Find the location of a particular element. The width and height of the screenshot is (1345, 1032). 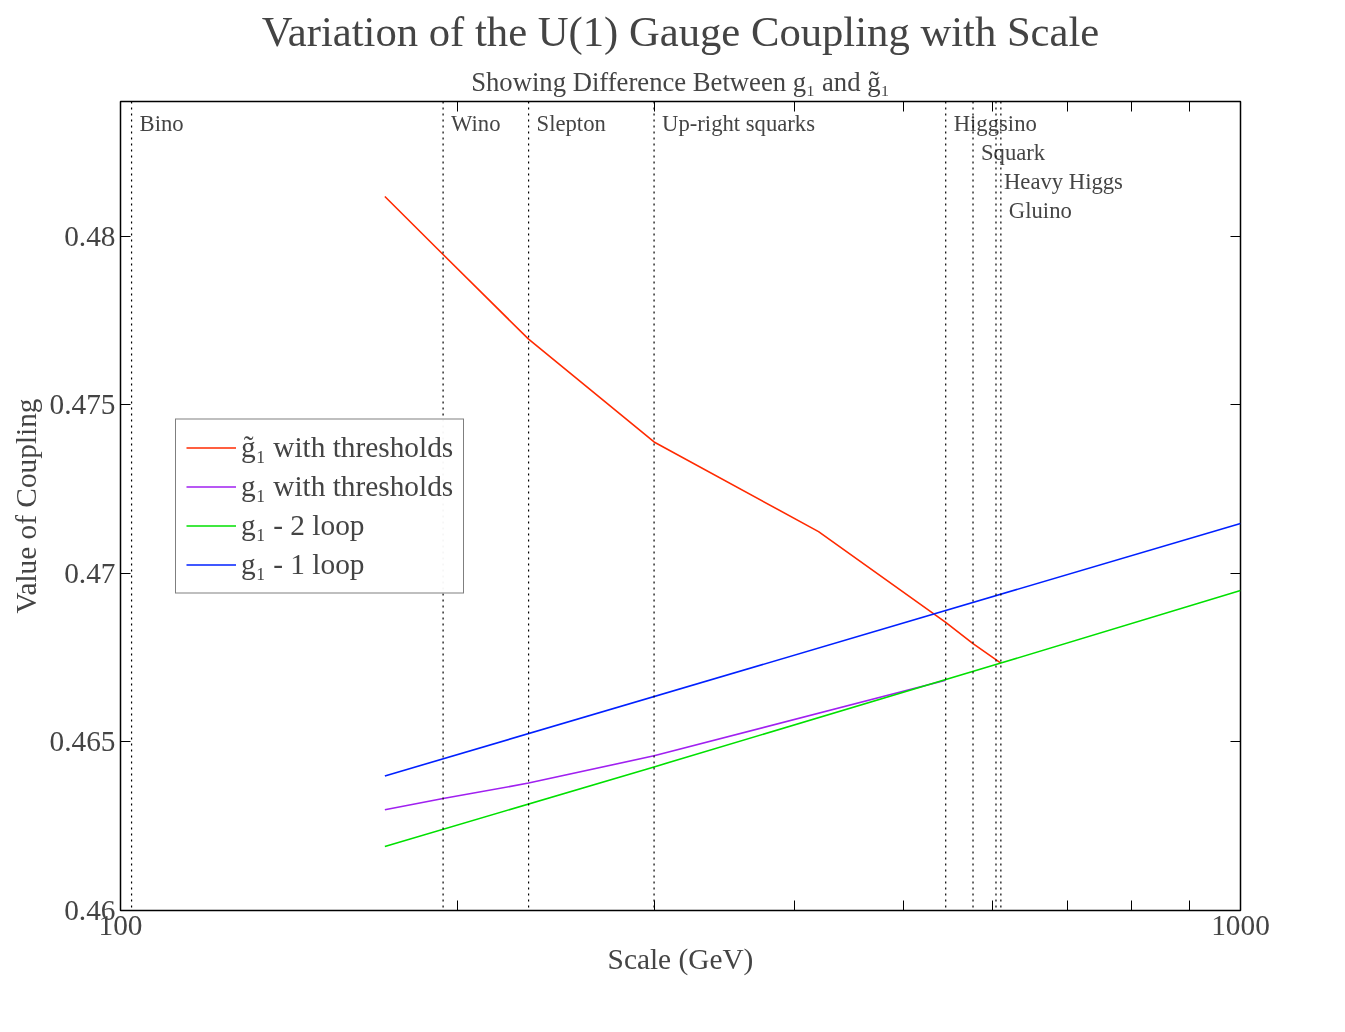

ref-line-label: Squark is located at coordinates (1013, 152).